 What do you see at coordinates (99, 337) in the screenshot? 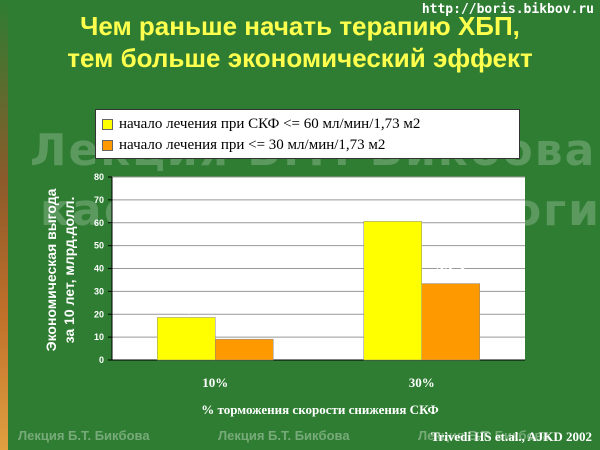
I see `y-tick-label: 10` at bounding box center [99, 337].